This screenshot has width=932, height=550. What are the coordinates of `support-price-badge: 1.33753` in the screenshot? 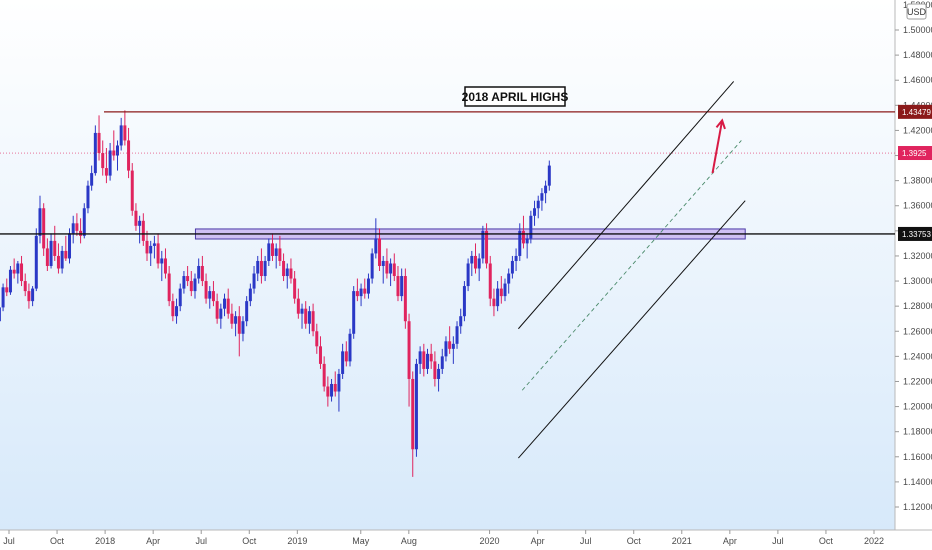 It's located at (915, 233).